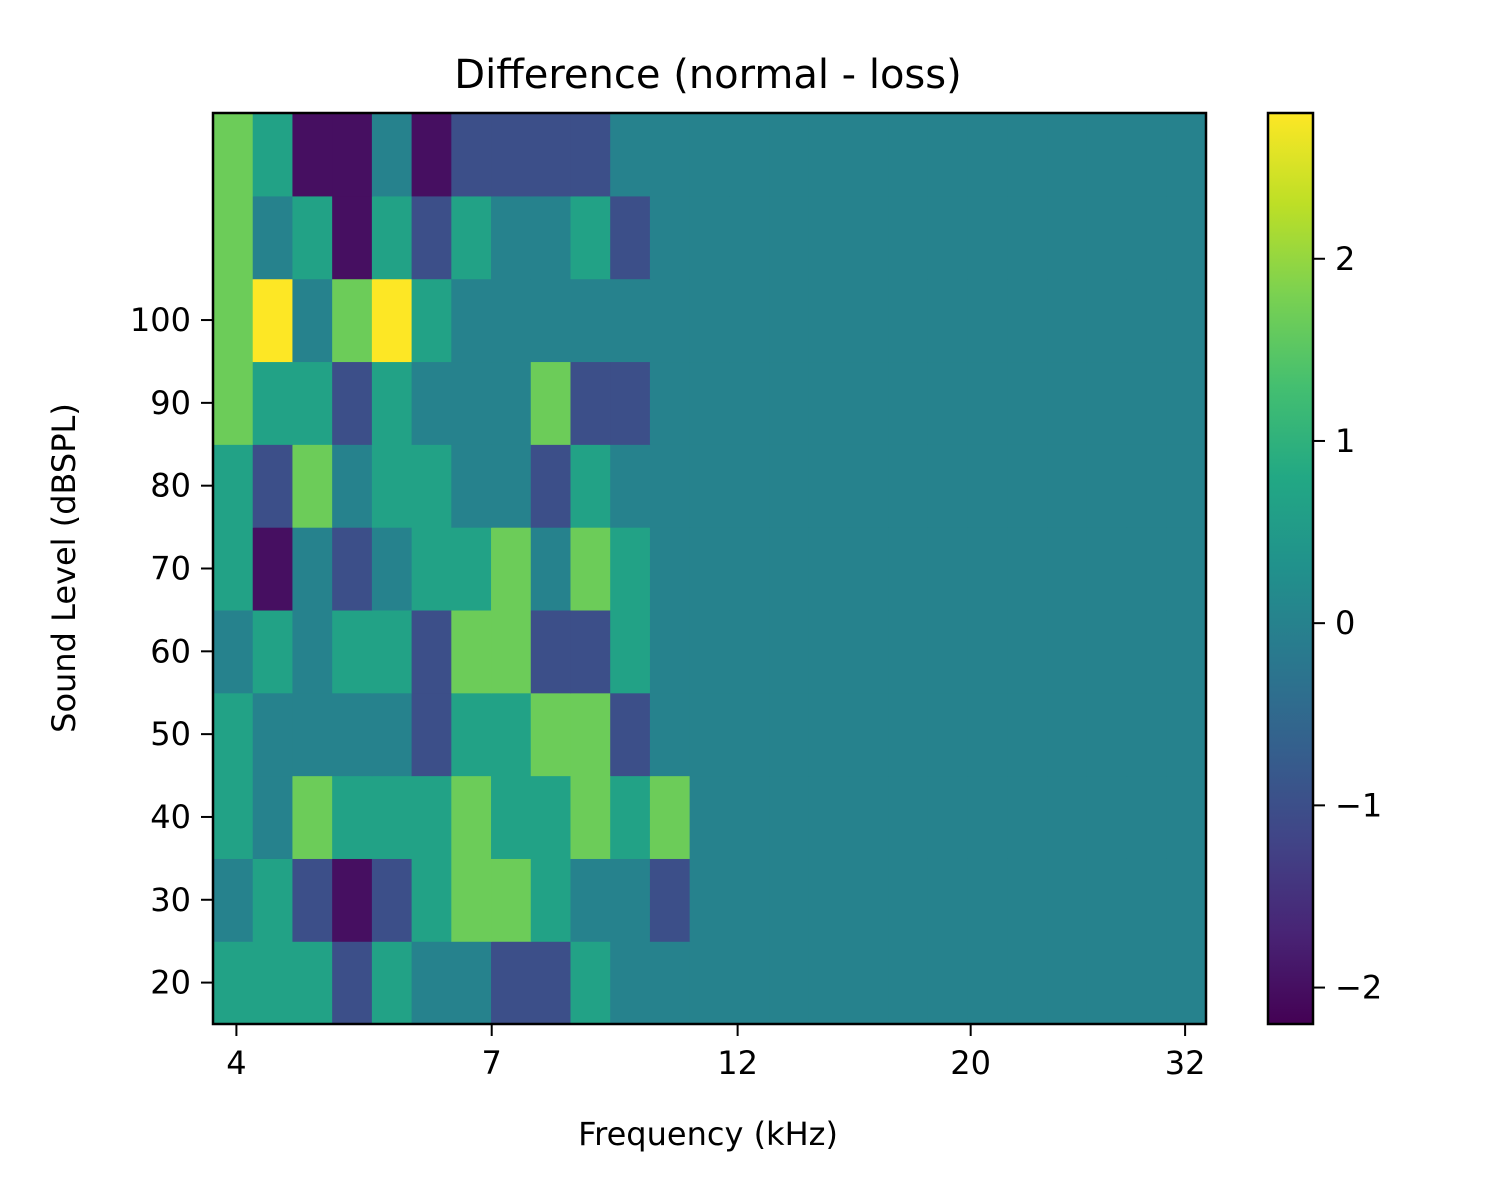  Describe the element at coordinates (970, 1063) in the screenshot. I see `x-tick-label: 20` at that location.